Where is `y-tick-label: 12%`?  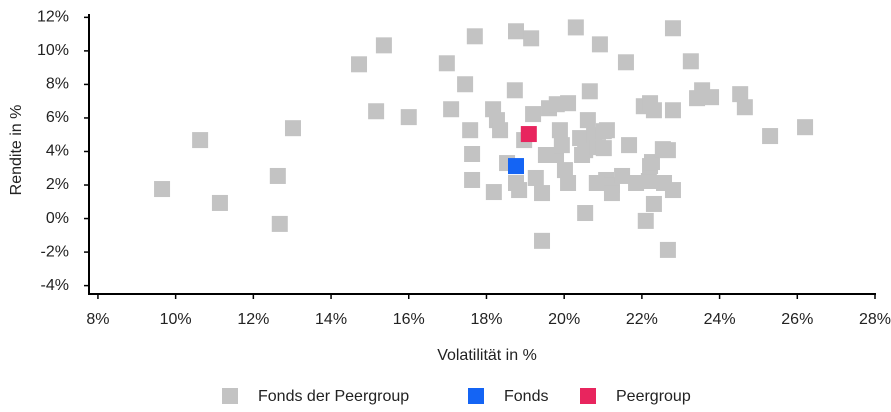
y-tick-label: 12% is located at coordinates (53, 17).